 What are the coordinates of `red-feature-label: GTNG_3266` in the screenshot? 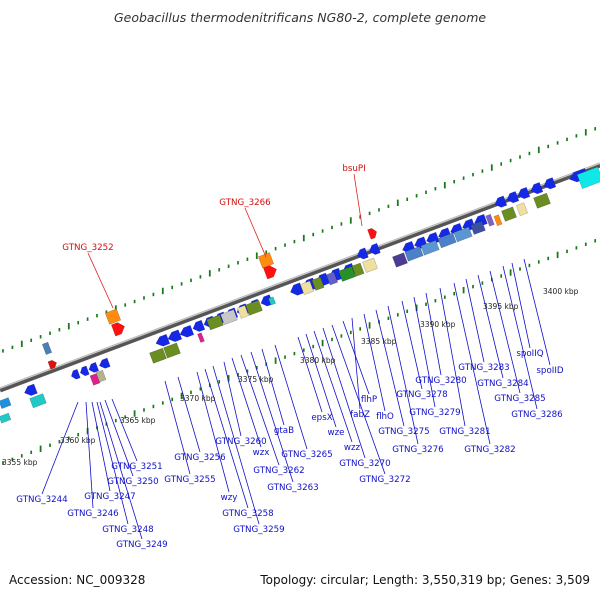 It's located at (244, 203).